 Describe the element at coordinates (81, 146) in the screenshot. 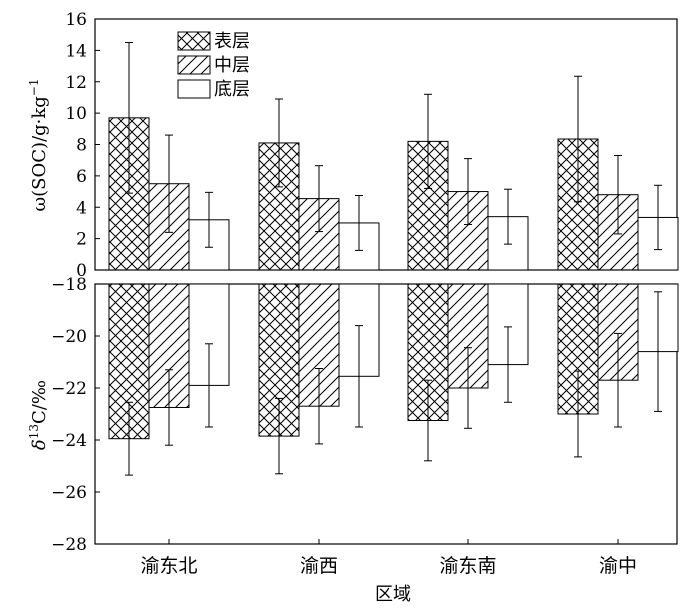

I see `y-tick-label: 8` at that location.